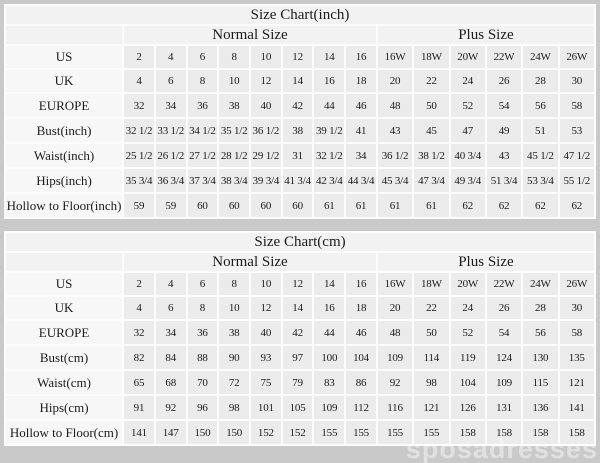 The image size is (600, 463). What do you see at coordinates (202, 357) in the screenshot?
I see `size-value-cell: 88` at bounding box center [202, 357].